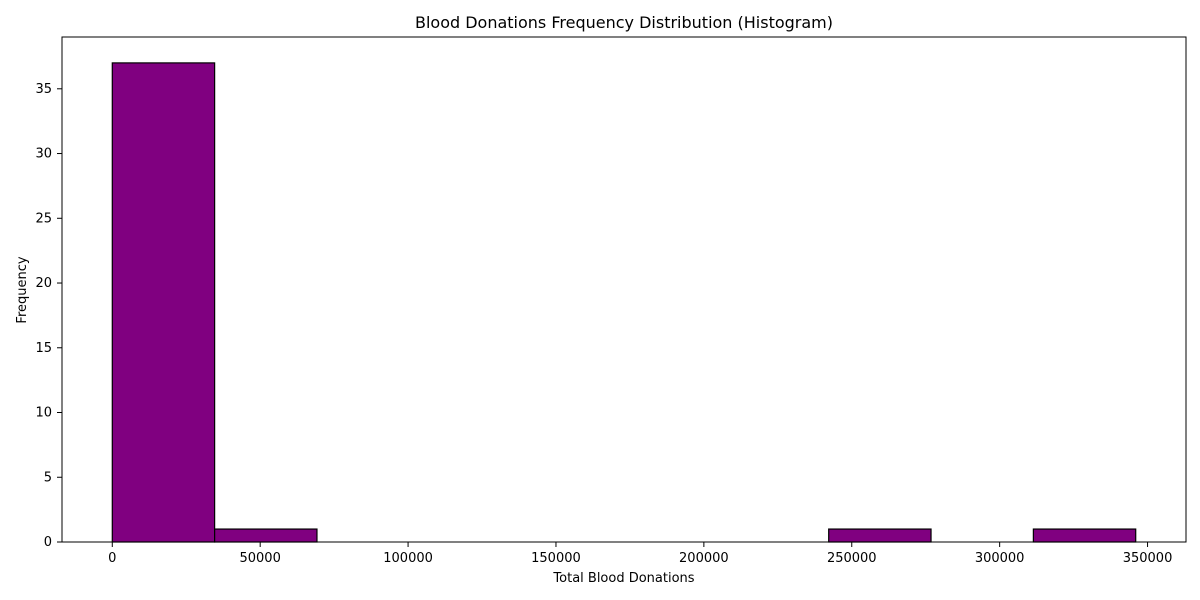  What do you see at coordinates (43, 413) in the screenshot?
I see `y-tick-label: 10` at bounding box center [43, 413].